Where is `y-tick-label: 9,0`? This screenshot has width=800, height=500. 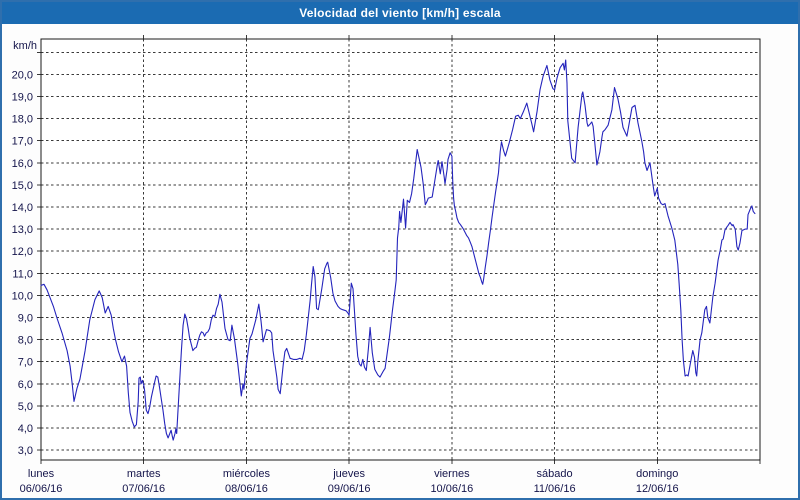
y-tick-label: 9,0 is located at coordinates (25, 318).